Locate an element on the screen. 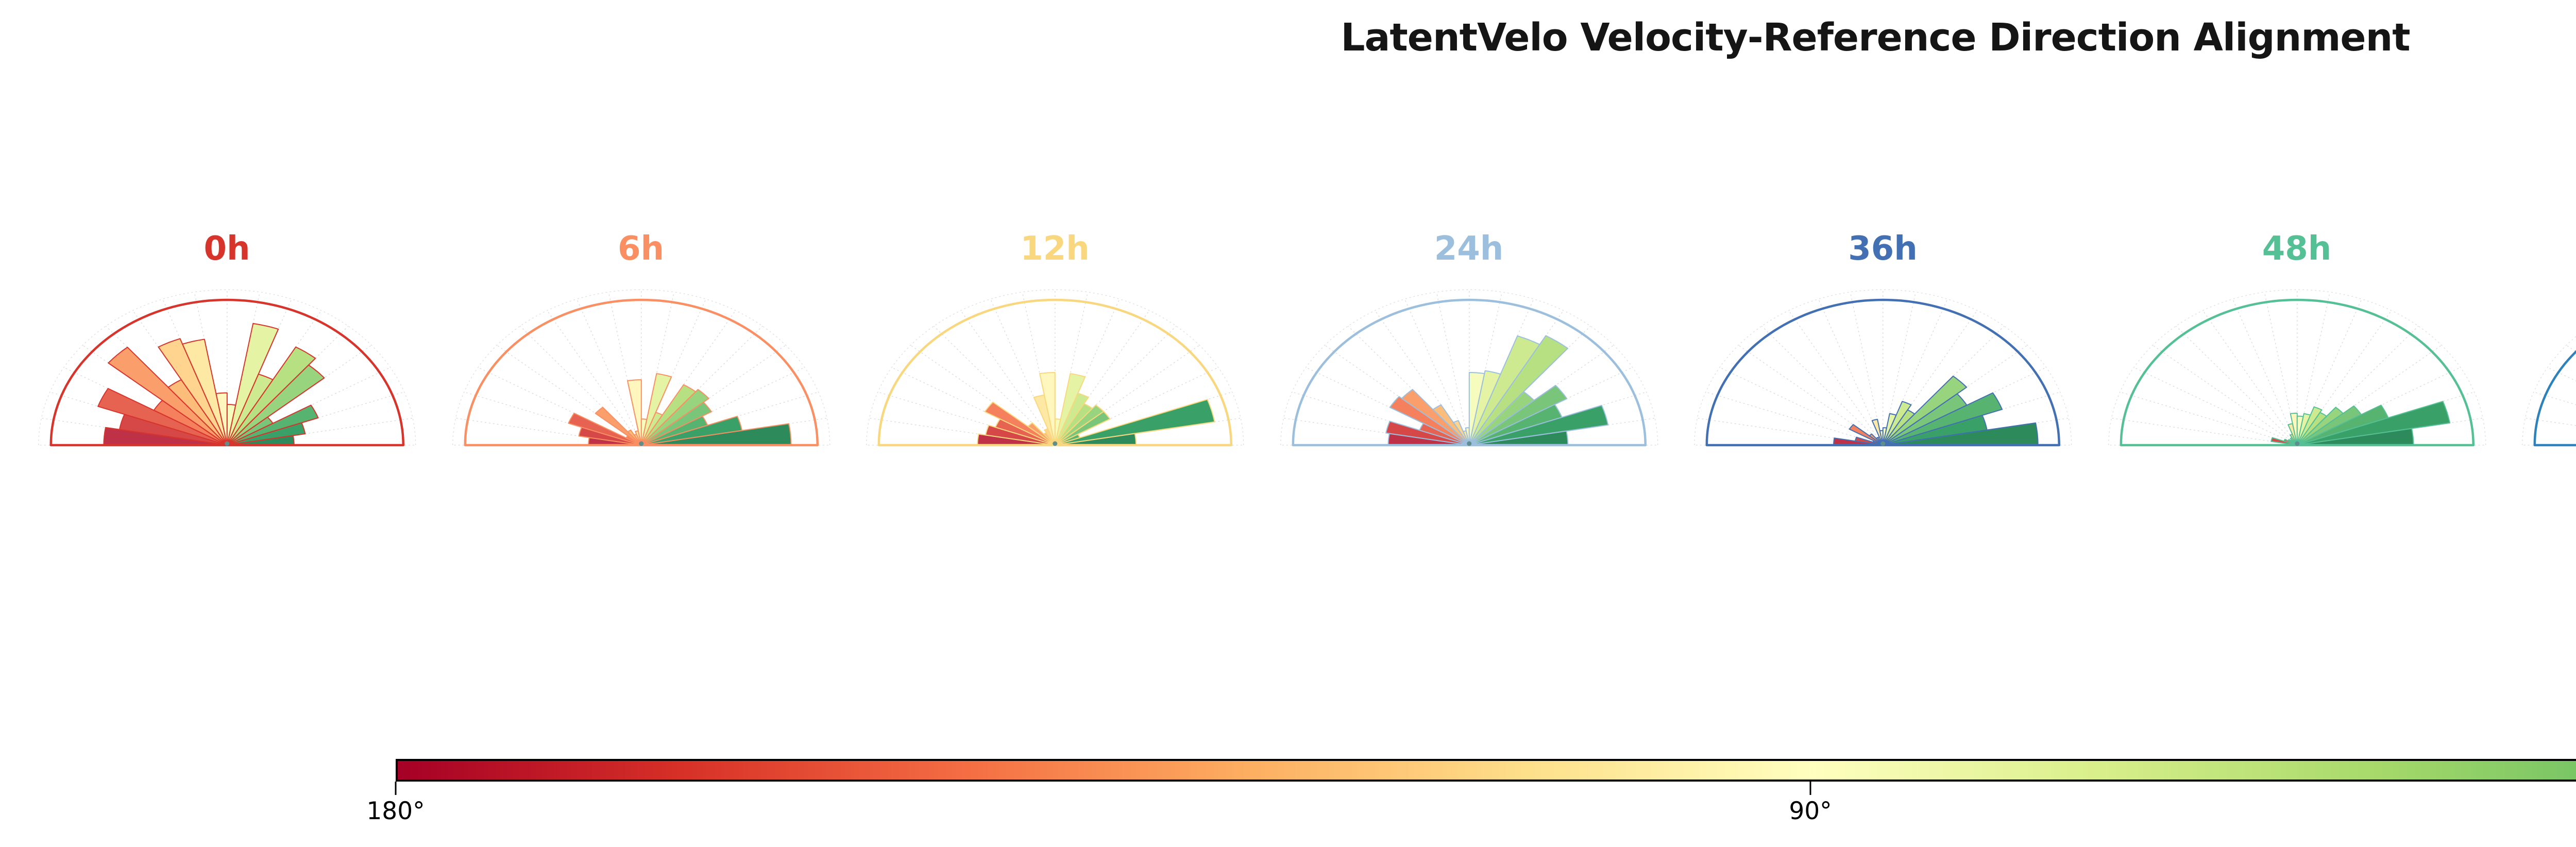 The height and width of the screenshot is (847, 2576). subplot-title-60h: 60h is located at coordinates (2540, 249).